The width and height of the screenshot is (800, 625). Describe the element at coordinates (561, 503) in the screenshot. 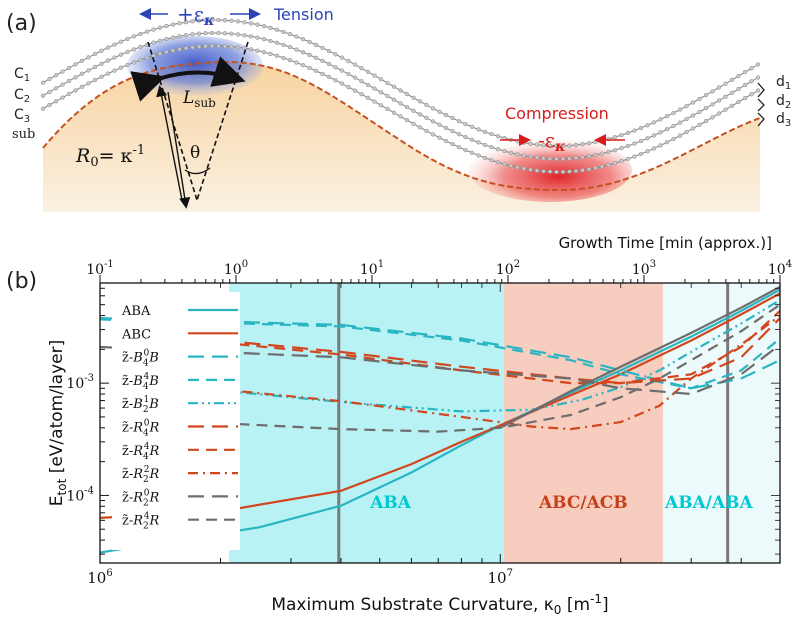

I see `region-labels: ABA ABC/ACB ABA/ABA` at that location.